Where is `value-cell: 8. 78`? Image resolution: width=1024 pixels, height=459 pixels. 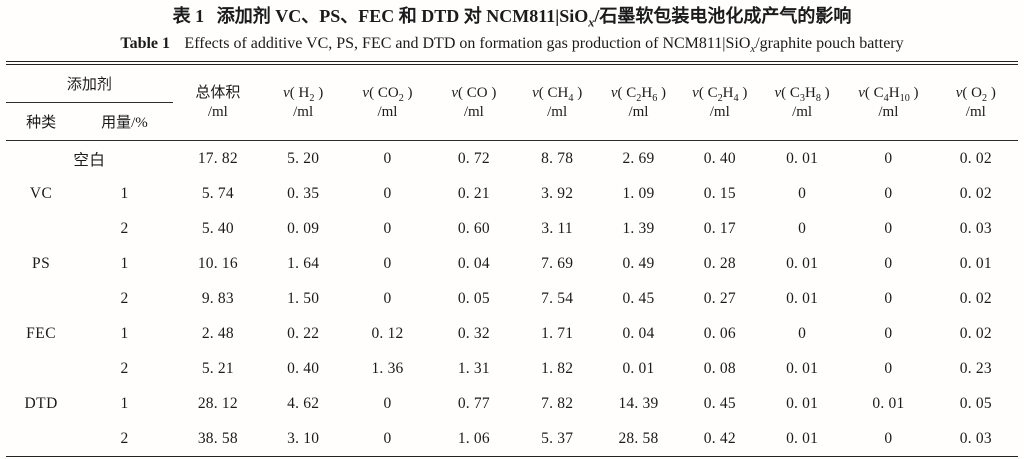
value-cell: 8. 78 is located at coordinates (557, 158).